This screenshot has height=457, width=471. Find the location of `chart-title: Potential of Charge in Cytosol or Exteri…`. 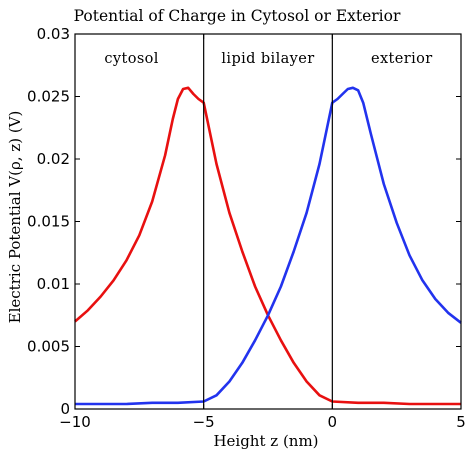

chart-title: Potential of Charge in Cytosol or Exteri… is located at coordinates (237, 16).